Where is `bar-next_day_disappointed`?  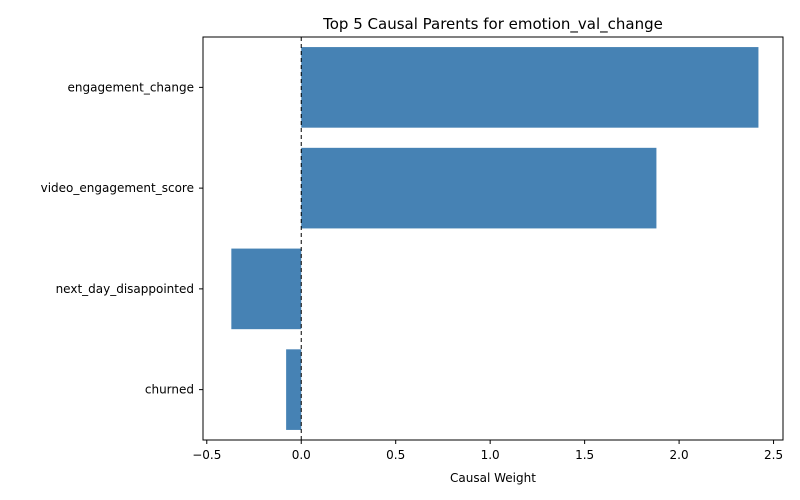
bar-next_day_disappointed is located at coordinates (266, 289).